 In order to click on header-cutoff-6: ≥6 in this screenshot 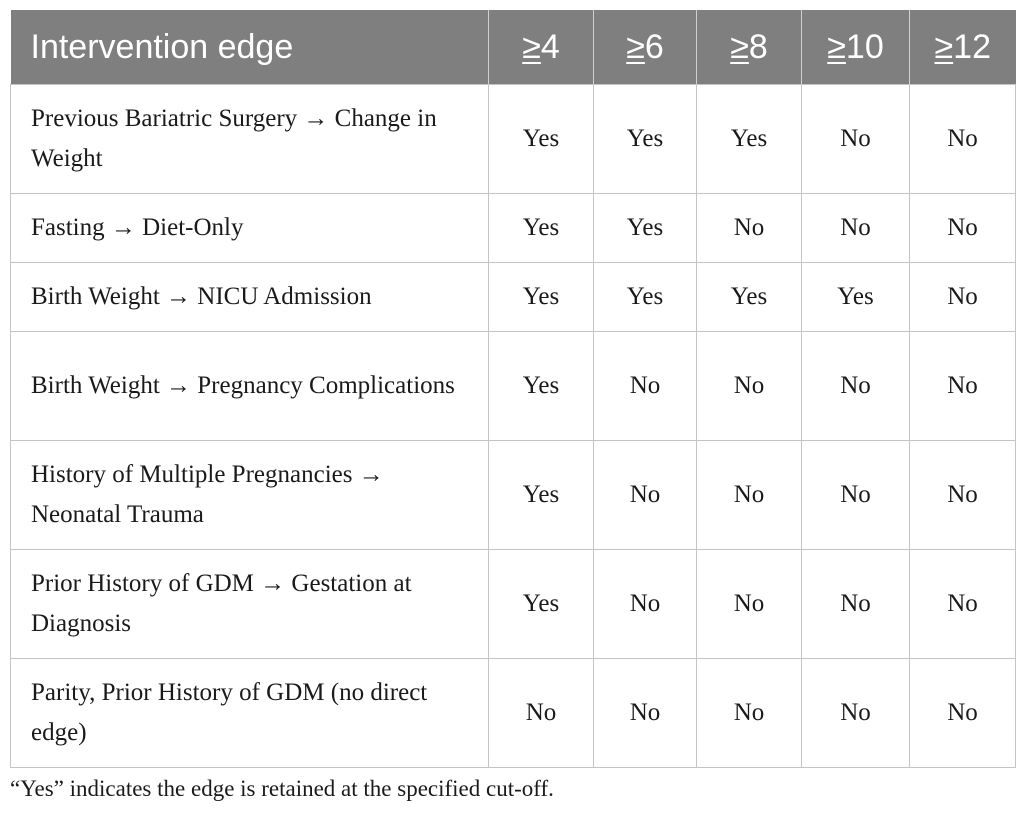, I will do `click(645, 47)`.